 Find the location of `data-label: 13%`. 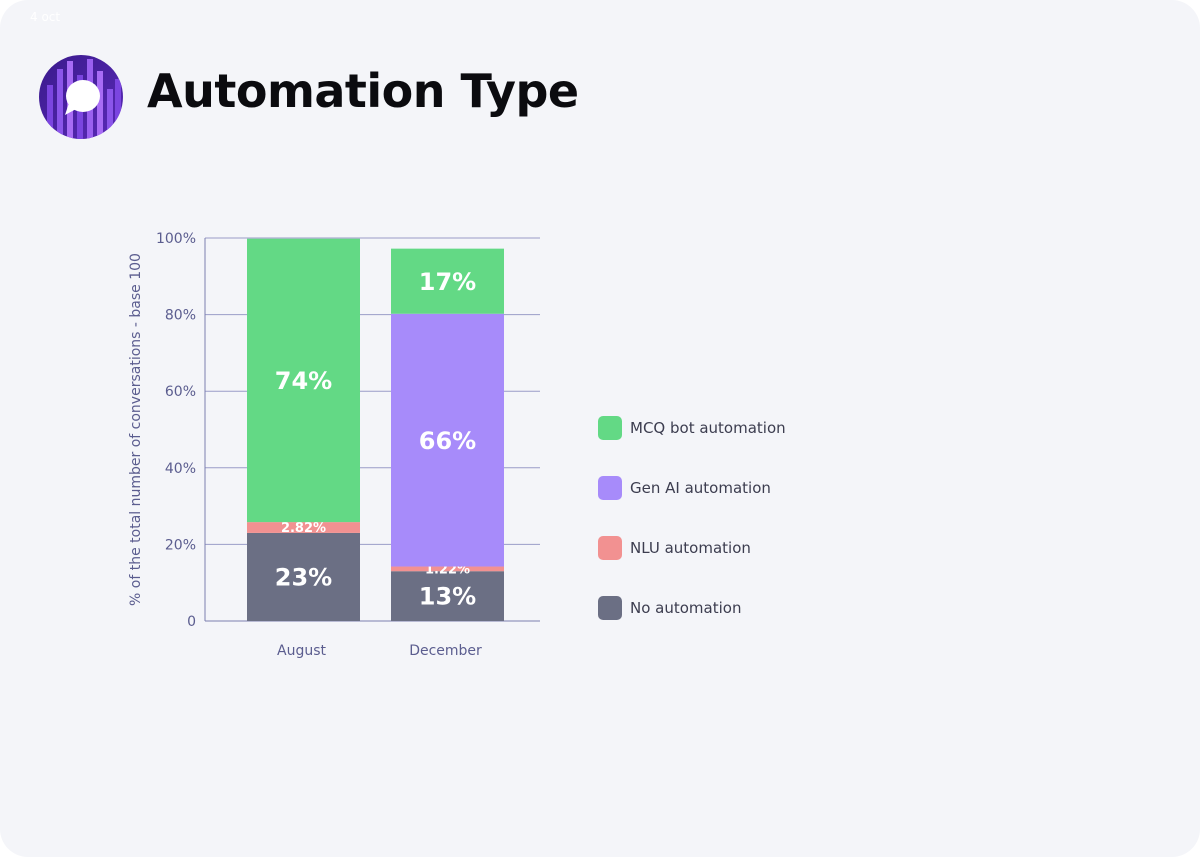

data-label: 13% is located at coordinates (447, 597).